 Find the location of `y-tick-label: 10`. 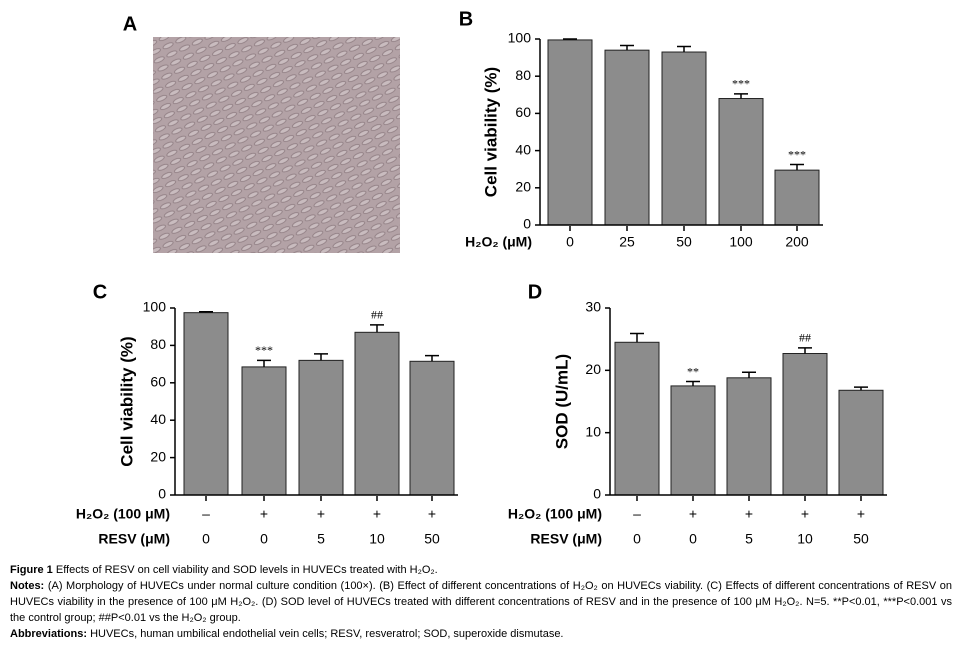

y-tick-label: 10 is located at coordinates (593, 431).